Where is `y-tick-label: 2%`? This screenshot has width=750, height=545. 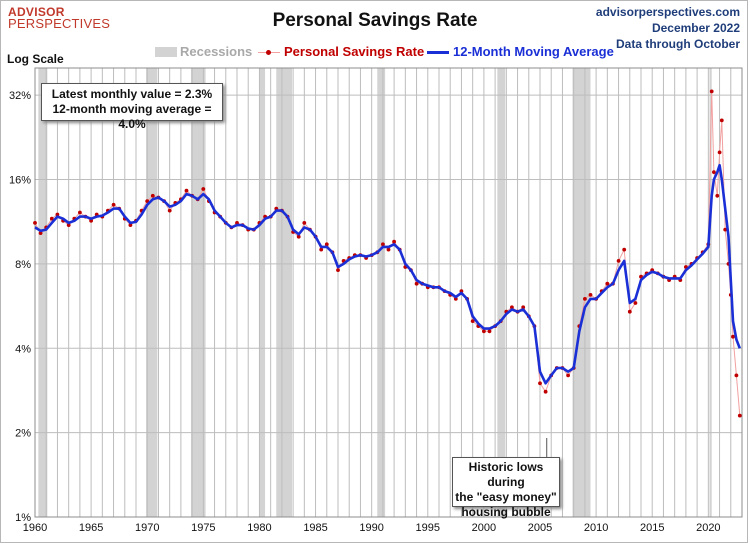
y-tick-label: 2% is located at coordinates (23, 434).